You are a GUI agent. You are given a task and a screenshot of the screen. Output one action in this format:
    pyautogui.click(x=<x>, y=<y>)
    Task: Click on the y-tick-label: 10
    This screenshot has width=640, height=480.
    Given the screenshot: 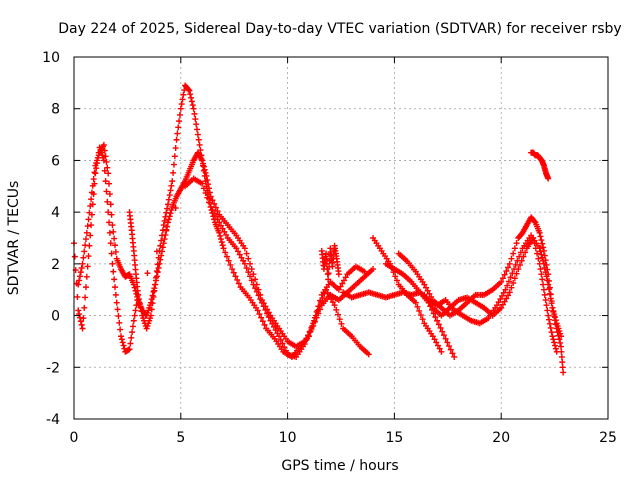 What is the action you would take?
    pyautogui.click(x=51, y=58)
    